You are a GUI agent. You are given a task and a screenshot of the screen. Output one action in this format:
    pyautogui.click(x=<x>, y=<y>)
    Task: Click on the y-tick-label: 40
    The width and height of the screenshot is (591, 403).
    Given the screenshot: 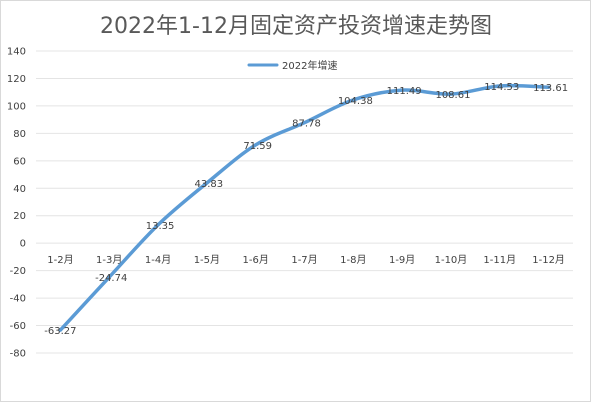 What is the action you would take?
    pyautogui.click(x=19, y=189)
    